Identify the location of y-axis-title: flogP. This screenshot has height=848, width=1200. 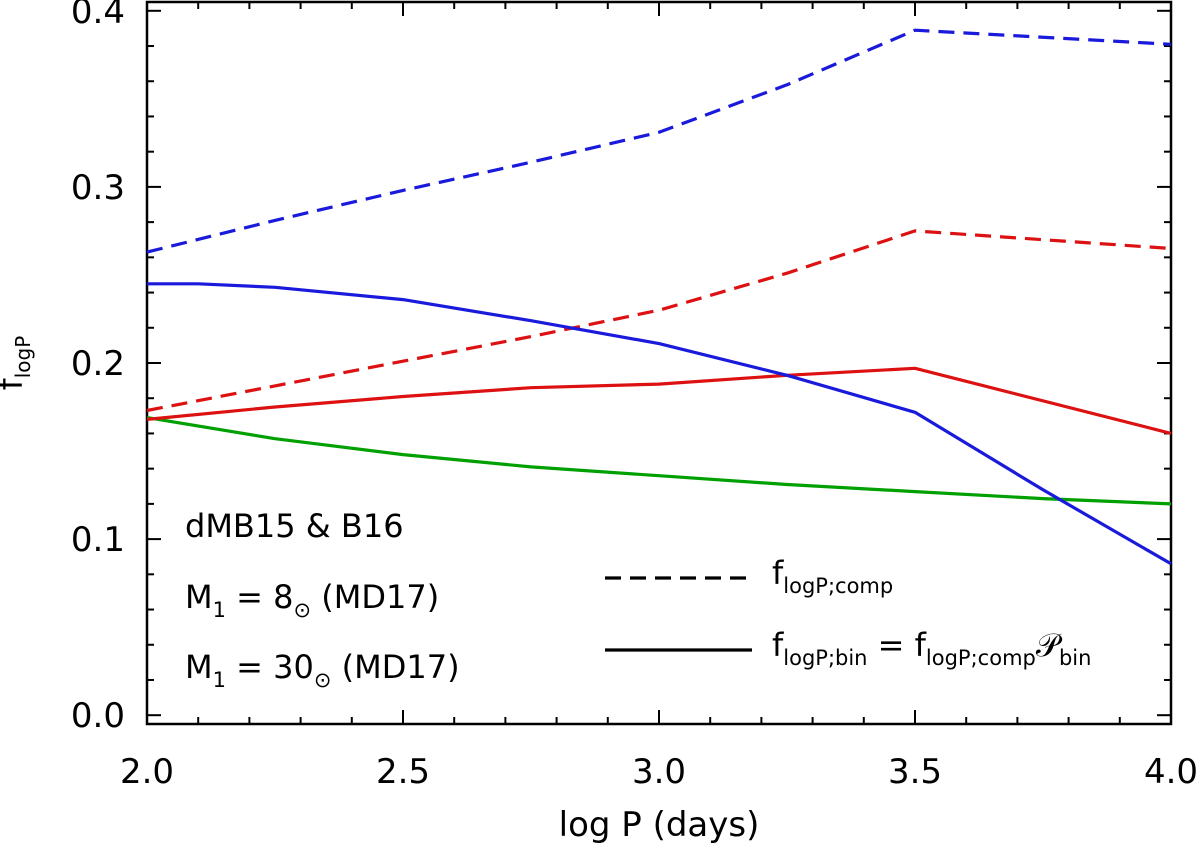
(17, 363).